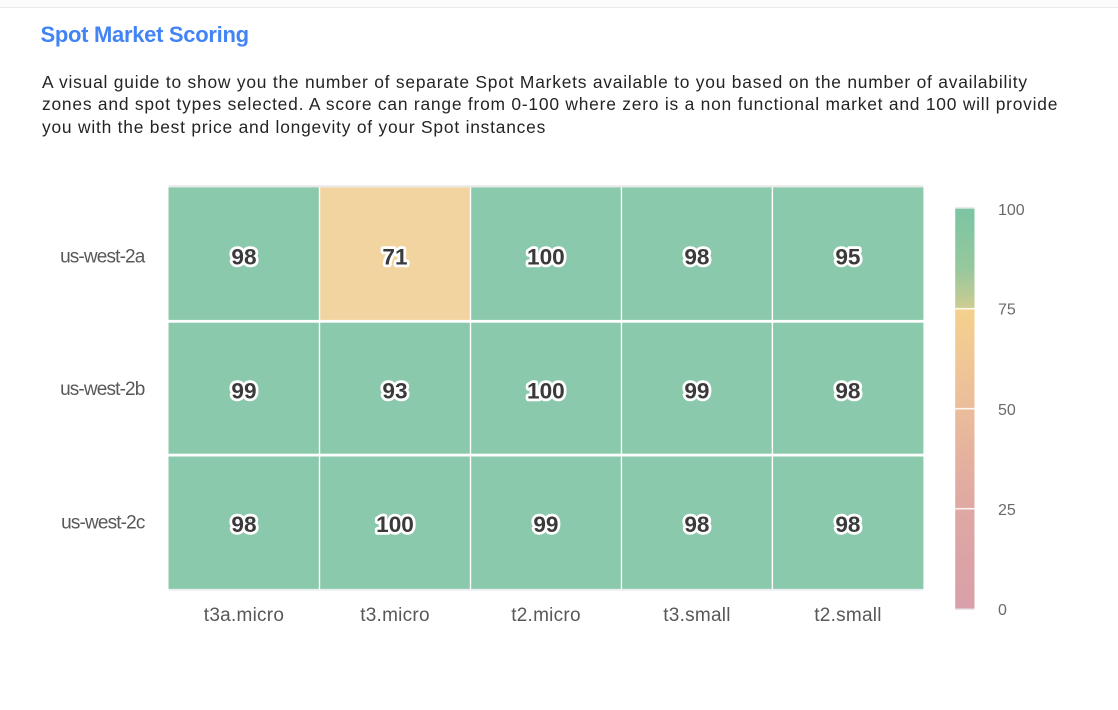 The image size is (1118, 710). What do you see at coordinates (394, 257) in the screenshot?
I see `svg-text: 71` at bounding box center [394, 257].